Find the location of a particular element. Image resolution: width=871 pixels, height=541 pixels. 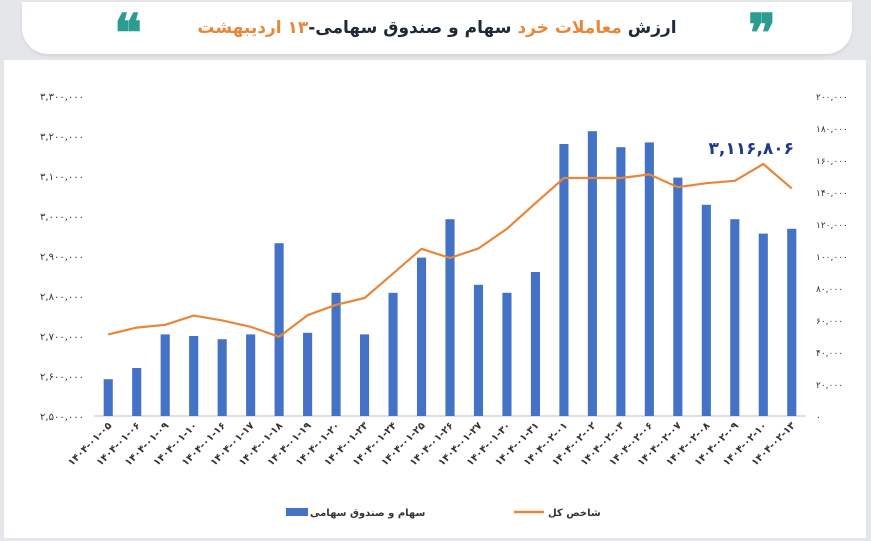

y-left-tick-label: ۳,۲۰۰,۰۰۰ is located at coordinates (62, 137).